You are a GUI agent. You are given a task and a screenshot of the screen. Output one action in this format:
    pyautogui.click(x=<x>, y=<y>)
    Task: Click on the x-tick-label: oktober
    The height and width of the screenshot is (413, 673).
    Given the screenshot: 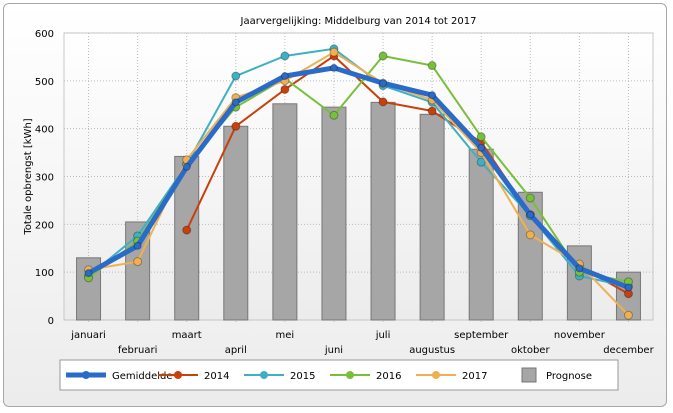 What is the action you would take?
    pyautogui.click(x=530, y=350)
    